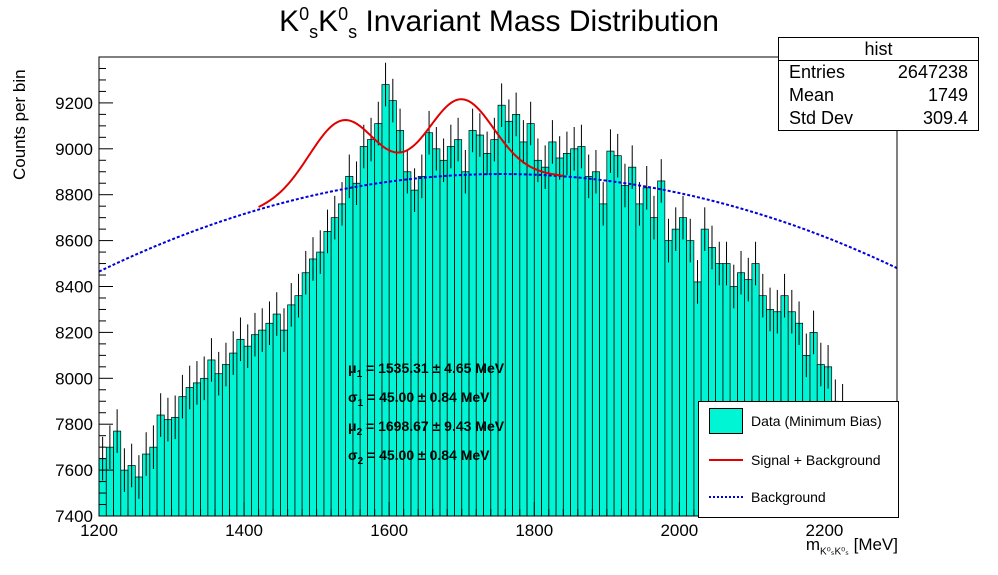 The height and width of the screenshot is (575, 998). What do you see at coordinates (74, 195) in the screenshot?
I see `y-tick-label: 8800` at bounding box center [74, 195].